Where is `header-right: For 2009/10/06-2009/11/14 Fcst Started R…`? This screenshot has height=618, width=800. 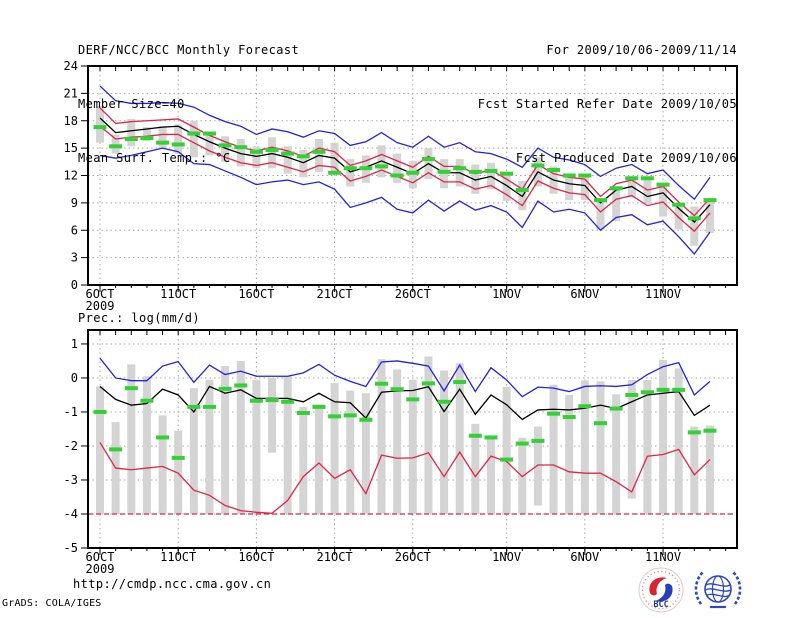 header-right: For 2009/10/06-2009/11/14 Fcst Started R… is located at coordinates (607, 104).